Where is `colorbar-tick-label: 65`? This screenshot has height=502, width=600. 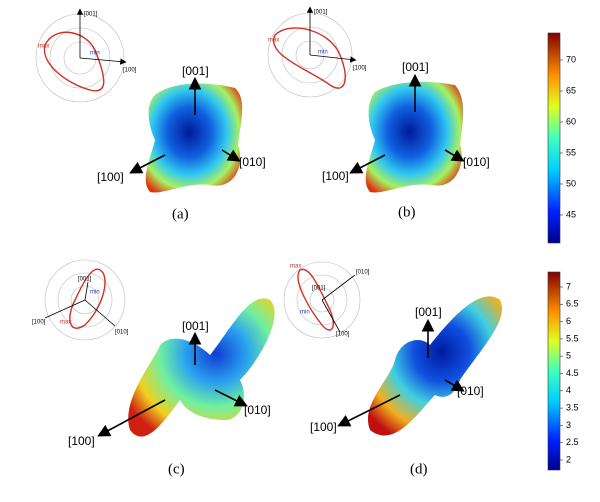
colorbar-tick-label: 65 is located at coordinates (571, 90).